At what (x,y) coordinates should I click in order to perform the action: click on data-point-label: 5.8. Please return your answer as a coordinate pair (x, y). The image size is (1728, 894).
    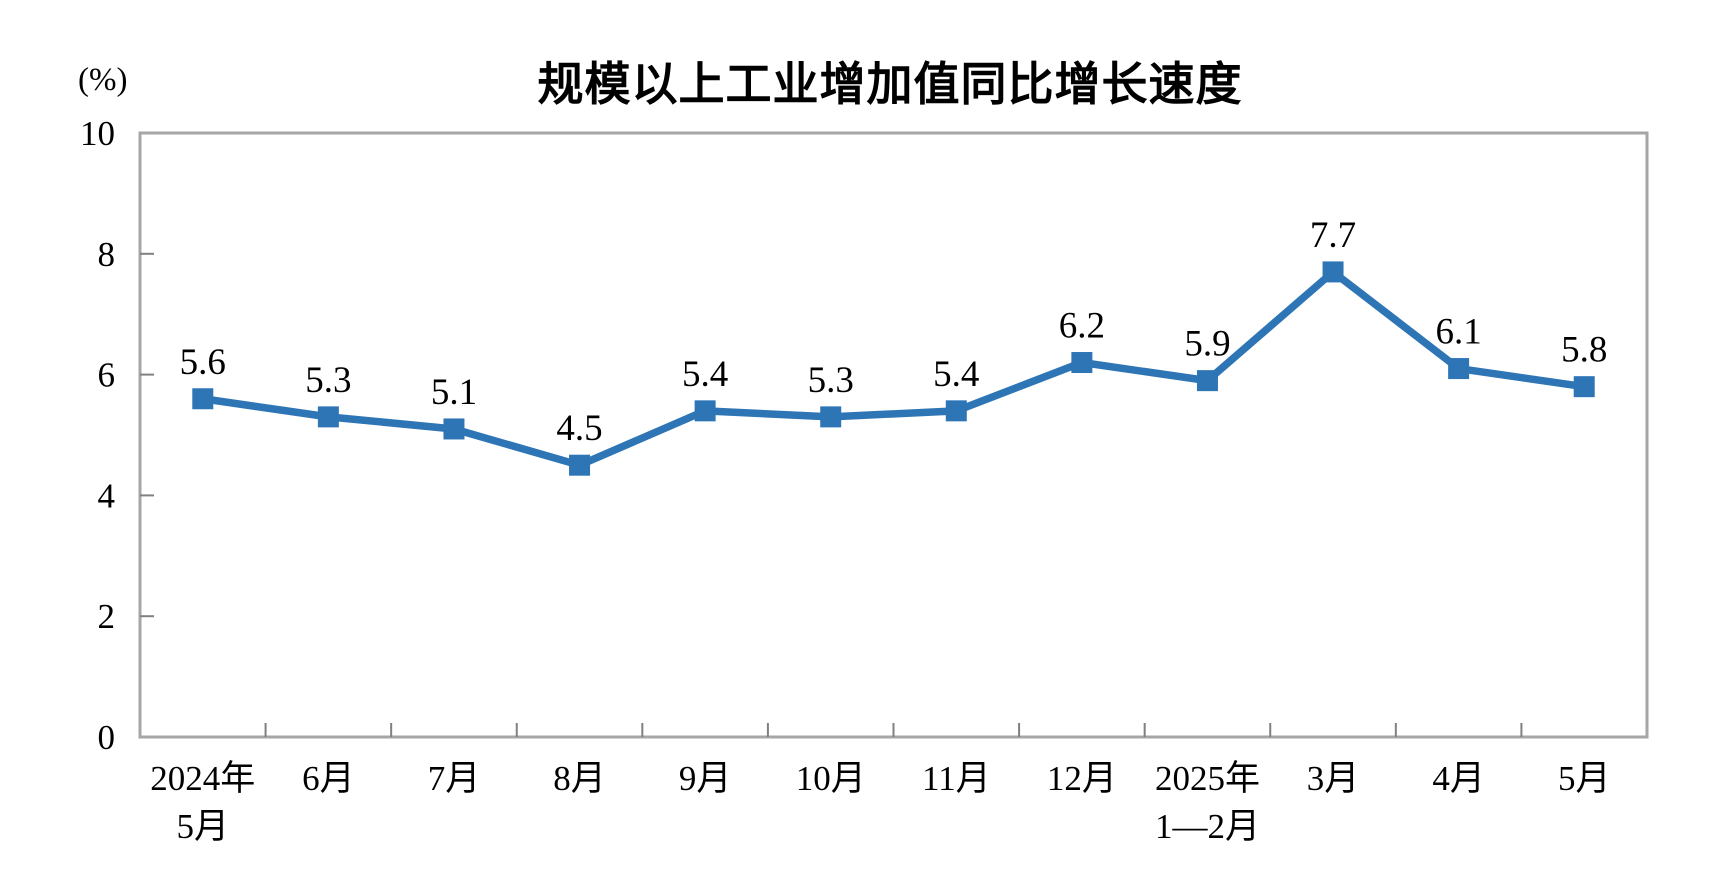
    Looking at the image, I should click on (1584, 350).